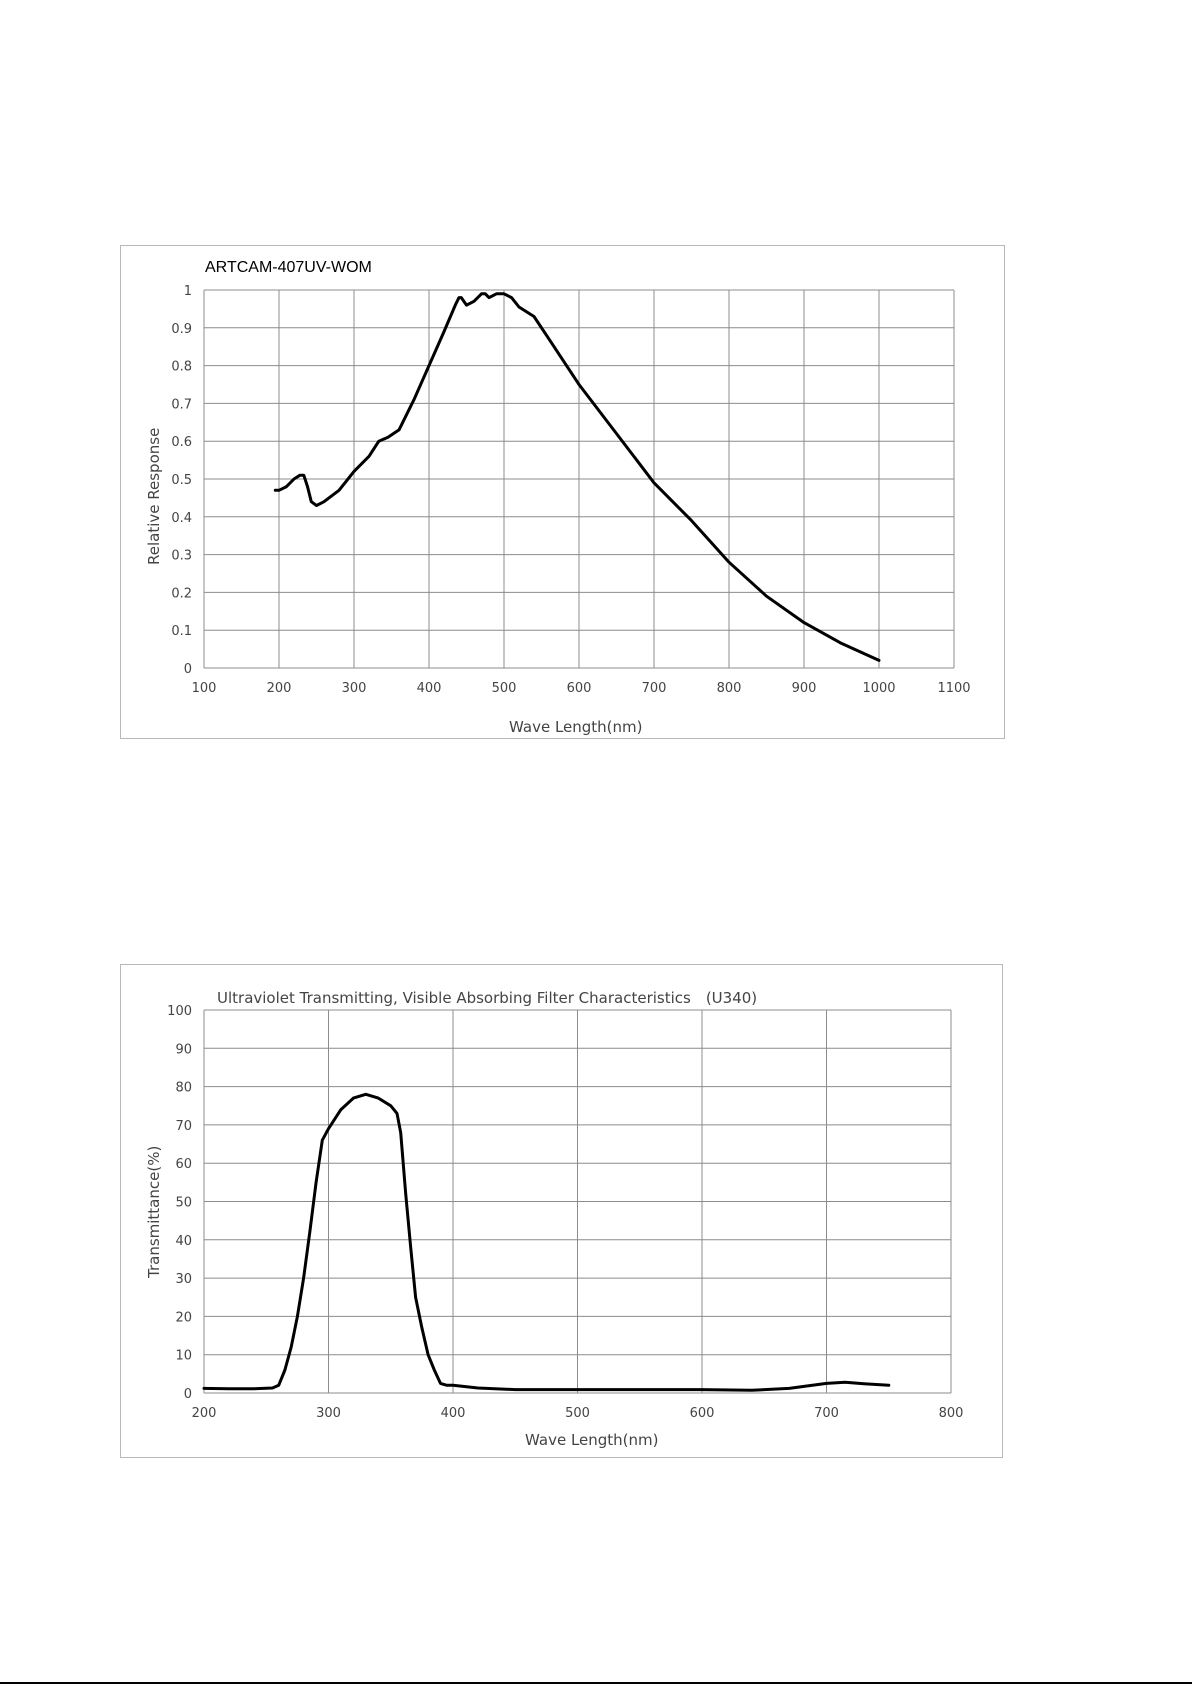 Image resolution: width=1192 pixels, height=1685 pixels. What do you see at coordinates (878, 688) in the screenshot?
I see `x-tick-label: 1000` at bounding box center [878, 688].